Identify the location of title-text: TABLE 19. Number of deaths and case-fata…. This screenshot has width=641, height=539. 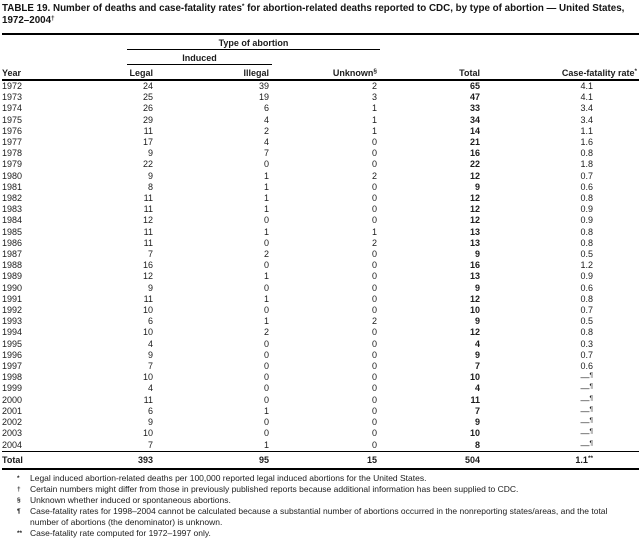
(122, 8).